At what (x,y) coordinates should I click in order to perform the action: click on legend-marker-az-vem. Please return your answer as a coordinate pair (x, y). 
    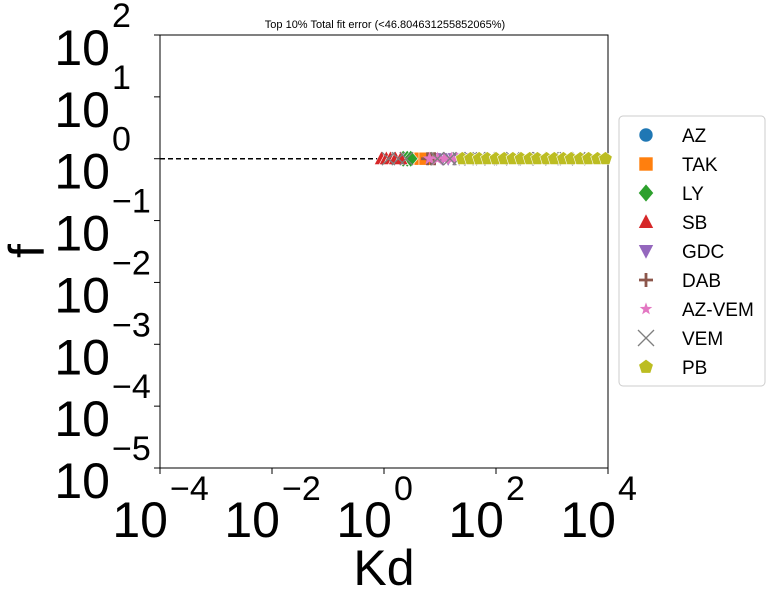
    Looking at the image, I should click on (646, 308).